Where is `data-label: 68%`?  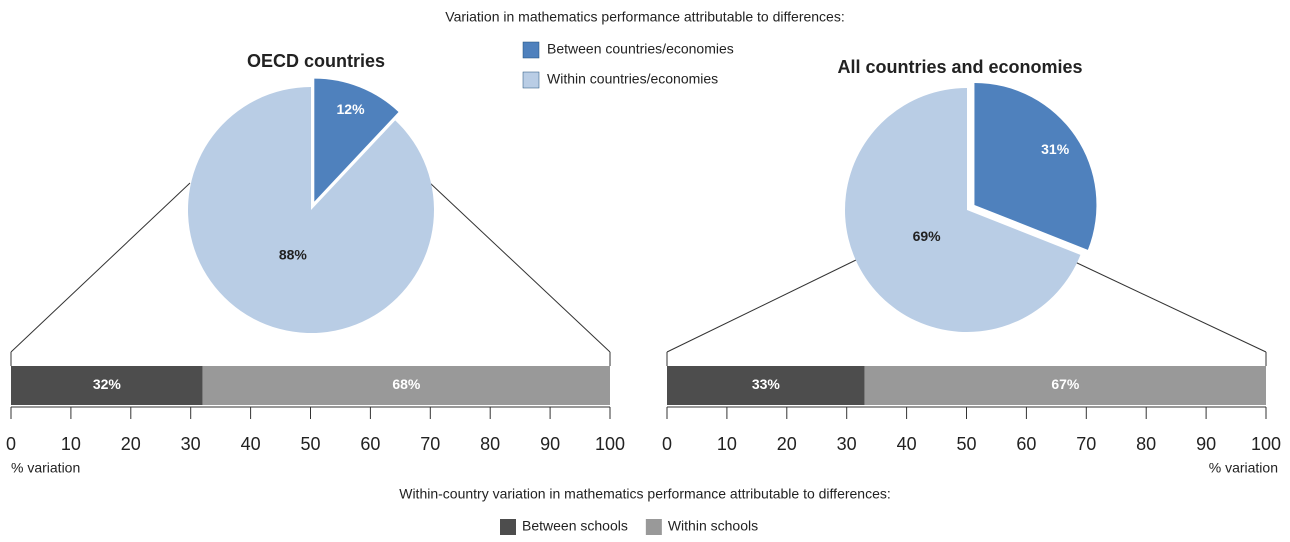 data-label: 68% is located at coordinates (406, 384).